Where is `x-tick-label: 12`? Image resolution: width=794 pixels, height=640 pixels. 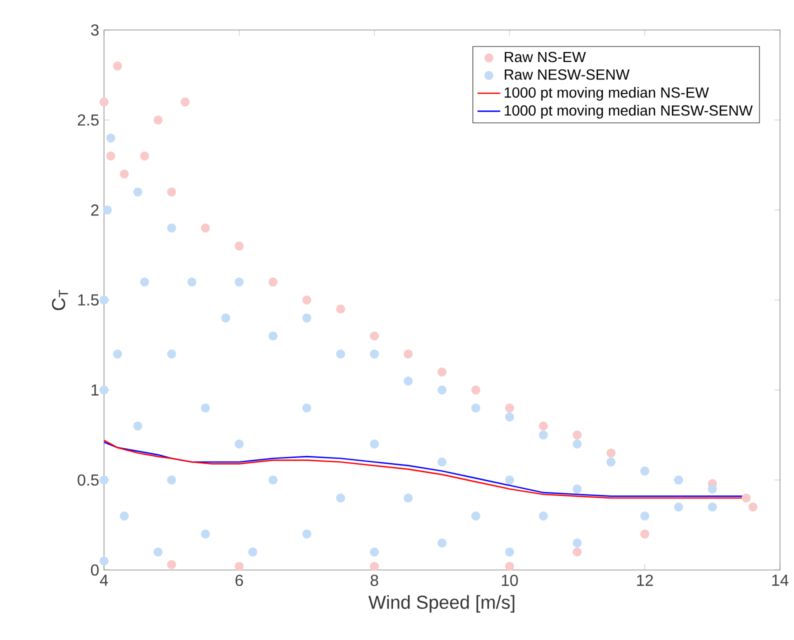
x-tick-label: 12 is located at coordinates (645, 580).